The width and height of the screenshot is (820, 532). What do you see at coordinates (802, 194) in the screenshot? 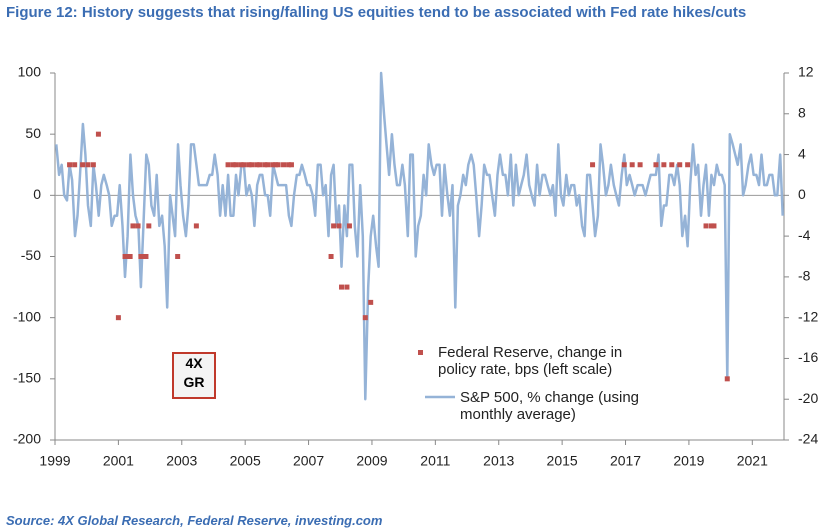
I see `y2-tick-label: 0` at bounding box center [802, 194].